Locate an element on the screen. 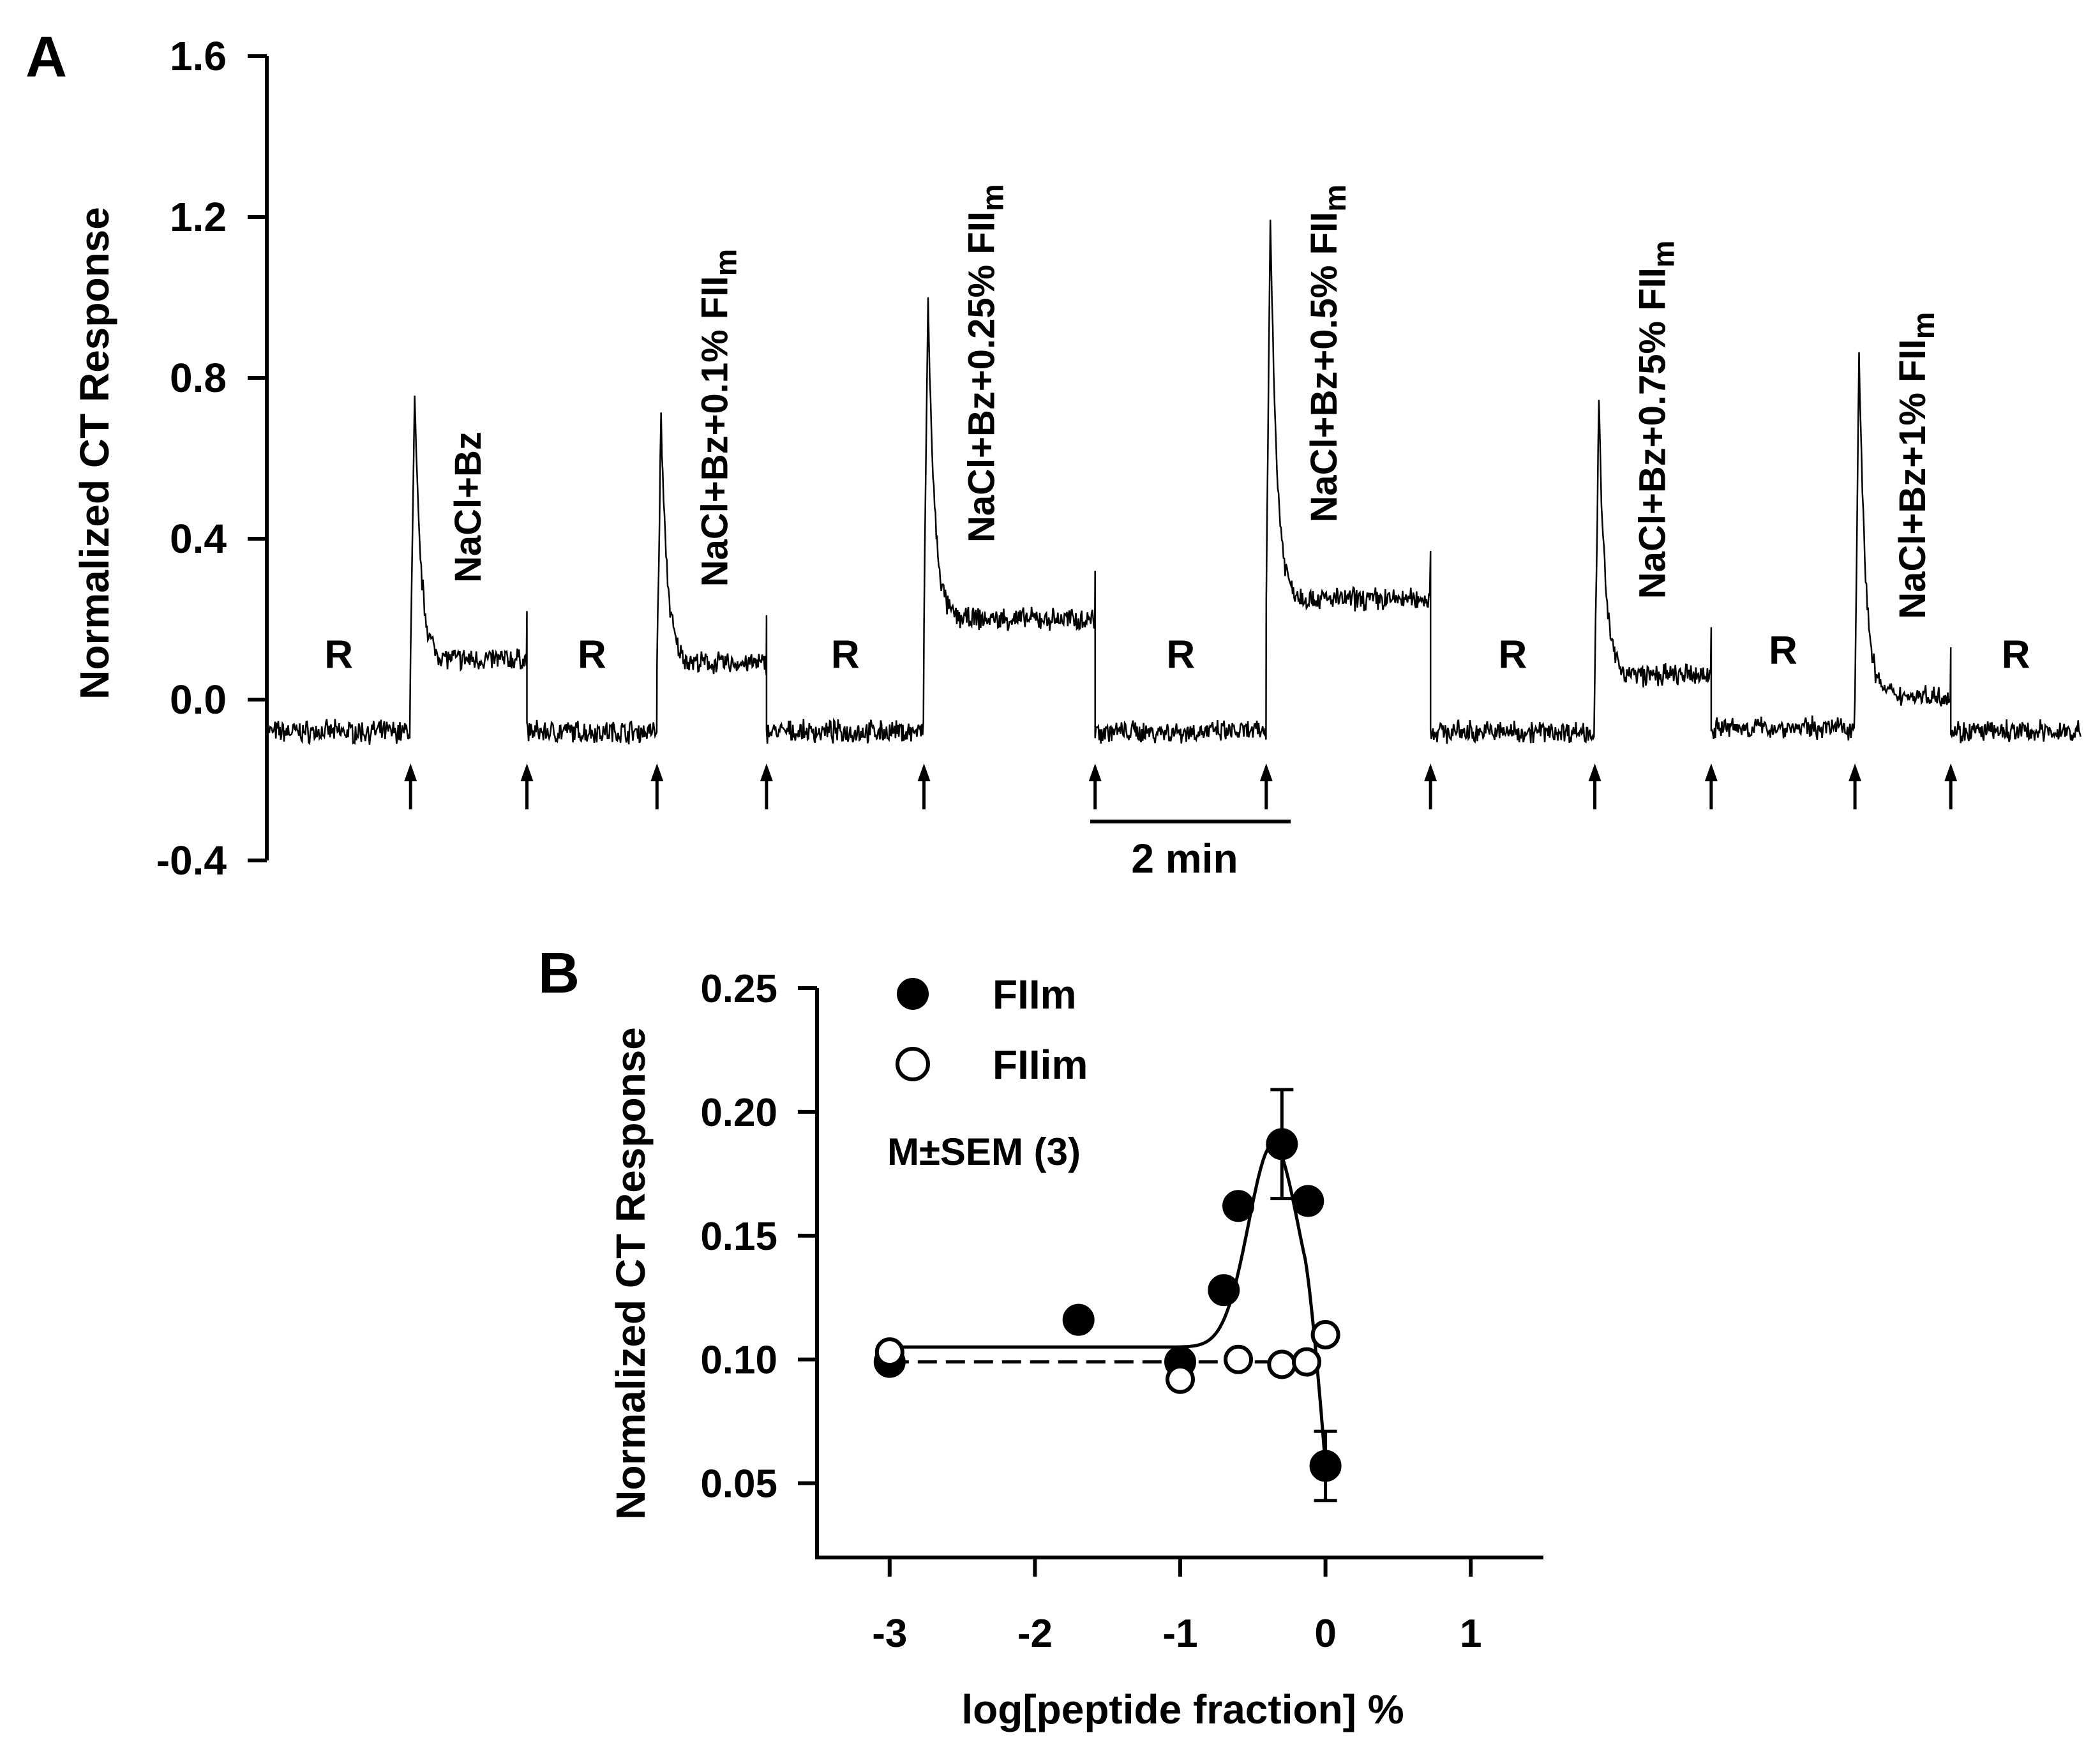 Image resolution: width=2100 pixels, height=1756 pixels. panel-b-annotation: M±SEM (3) is located at coordinates (984, 1151).